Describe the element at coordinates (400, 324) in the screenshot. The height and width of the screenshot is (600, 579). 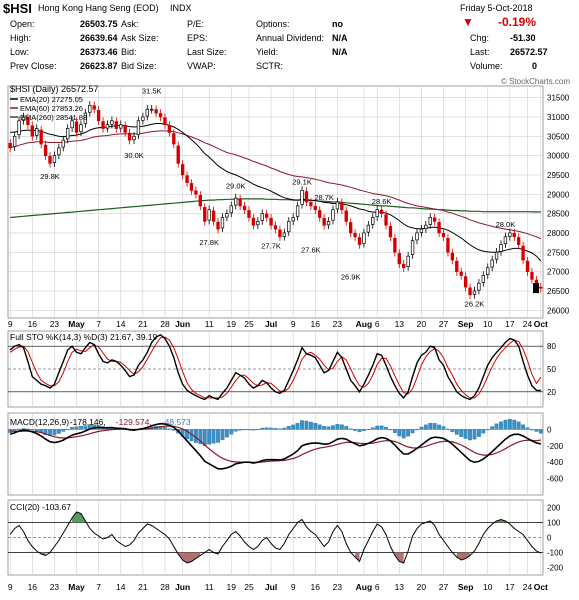
I see `x-axis-label-top: 13` at that location.